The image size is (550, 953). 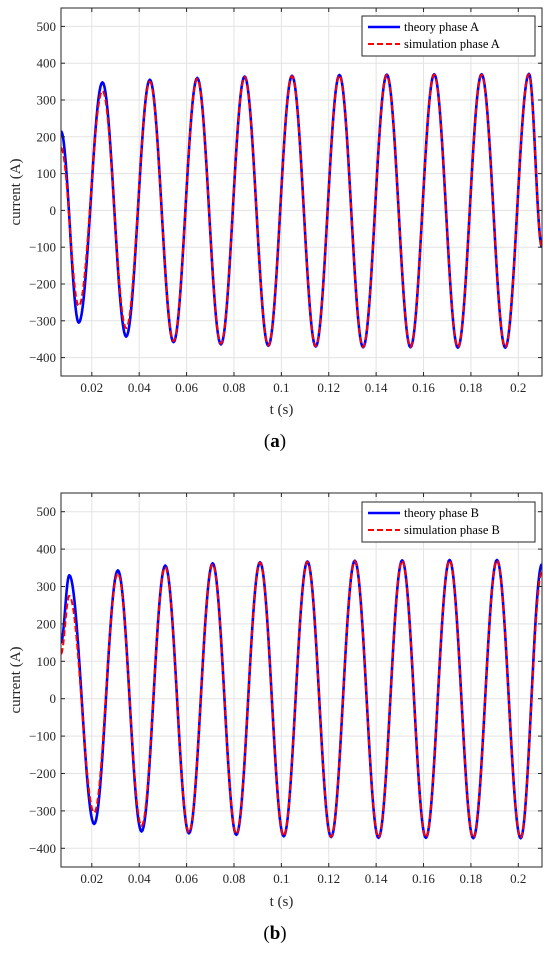 I want to click on legend-entry-label: simulation phase B, so click(x=452, y=530).